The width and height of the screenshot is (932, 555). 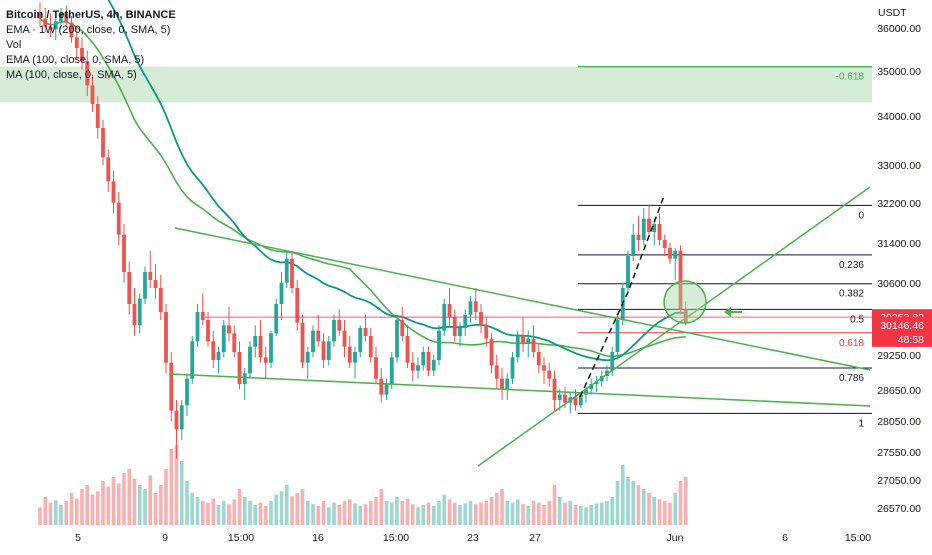 What do you see at coordinates (318, 538) in the screenshot?
I see `time-tick-label: 16` at bounding box center [318, 538].